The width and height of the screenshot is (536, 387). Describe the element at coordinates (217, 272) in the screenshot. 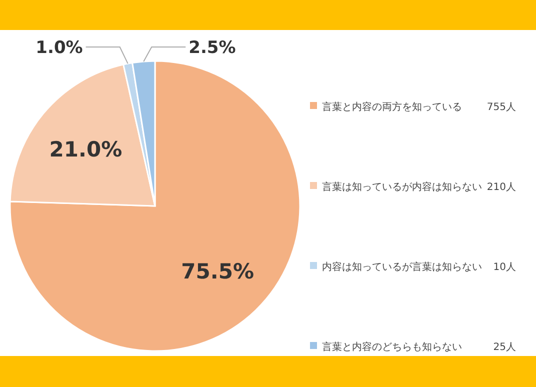

I see `data-label: 75.5%` at that location.